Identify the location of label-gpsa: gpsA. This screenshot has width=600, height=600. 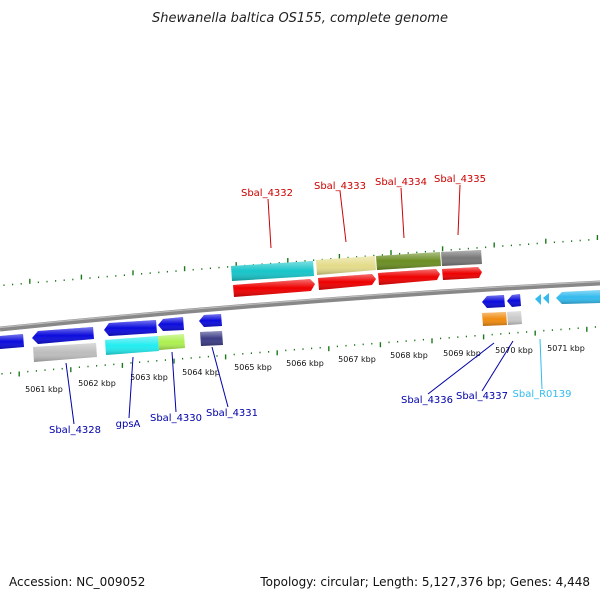
(128, 424).